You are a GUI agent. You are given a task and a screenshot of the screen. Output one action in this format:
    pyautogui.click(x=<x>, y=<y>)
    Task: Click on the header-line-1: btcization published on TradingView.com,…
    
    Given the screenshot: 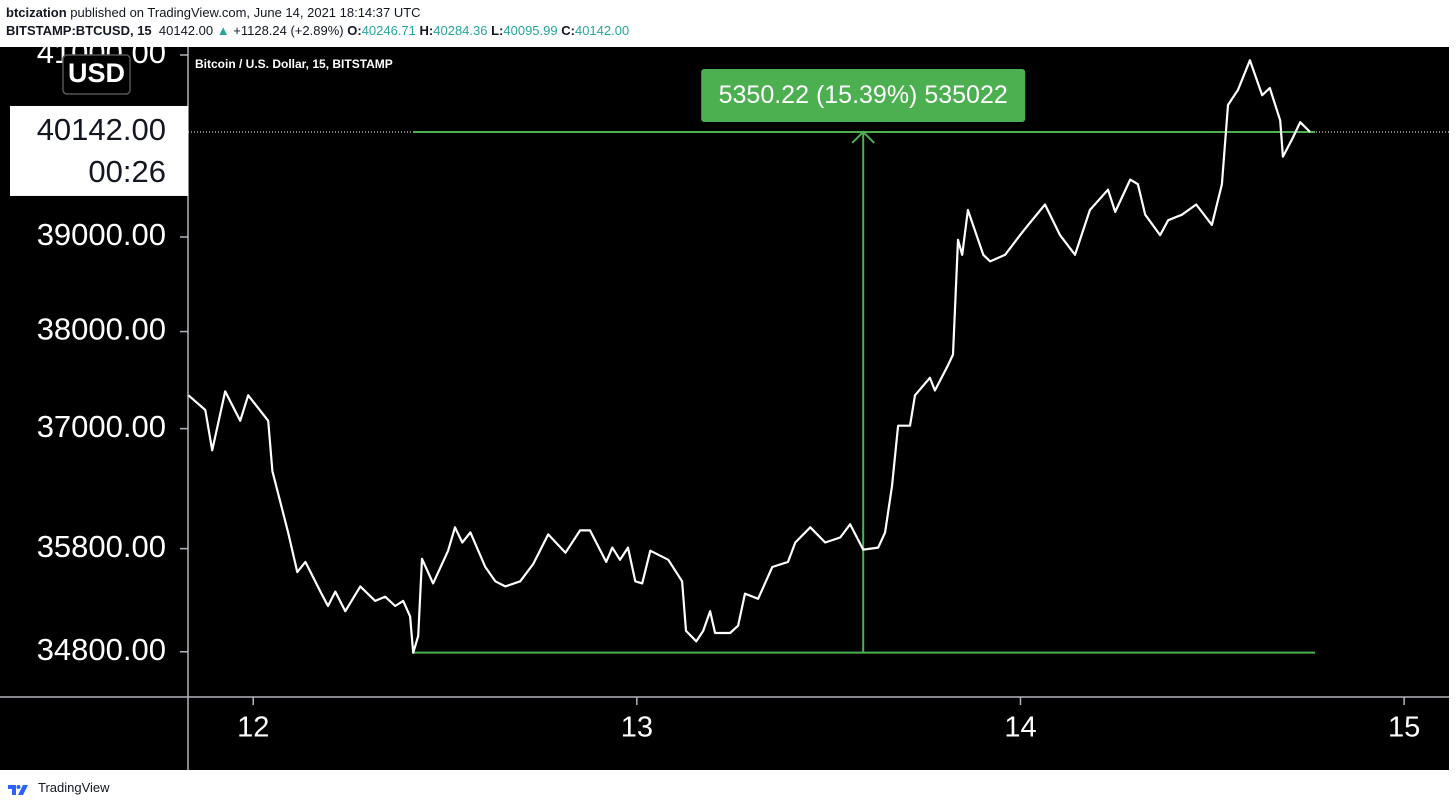 What is the action you would take?
    pyautogui.click(x=317, y=13)
    